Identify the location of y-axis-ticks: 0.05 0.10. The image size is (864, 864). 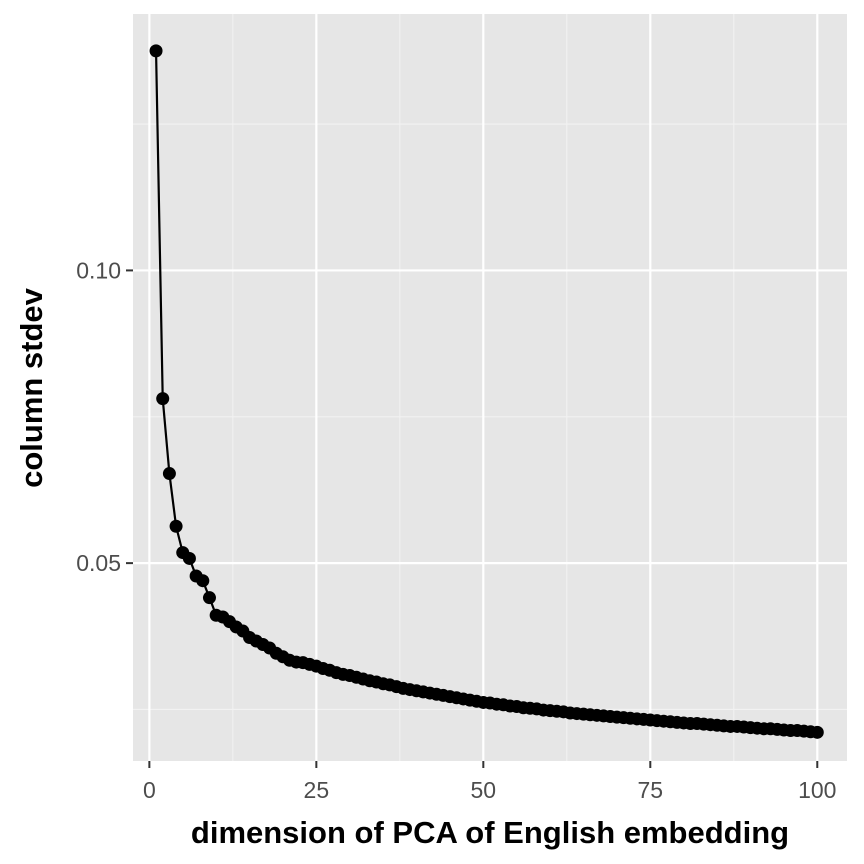
(104, 416).